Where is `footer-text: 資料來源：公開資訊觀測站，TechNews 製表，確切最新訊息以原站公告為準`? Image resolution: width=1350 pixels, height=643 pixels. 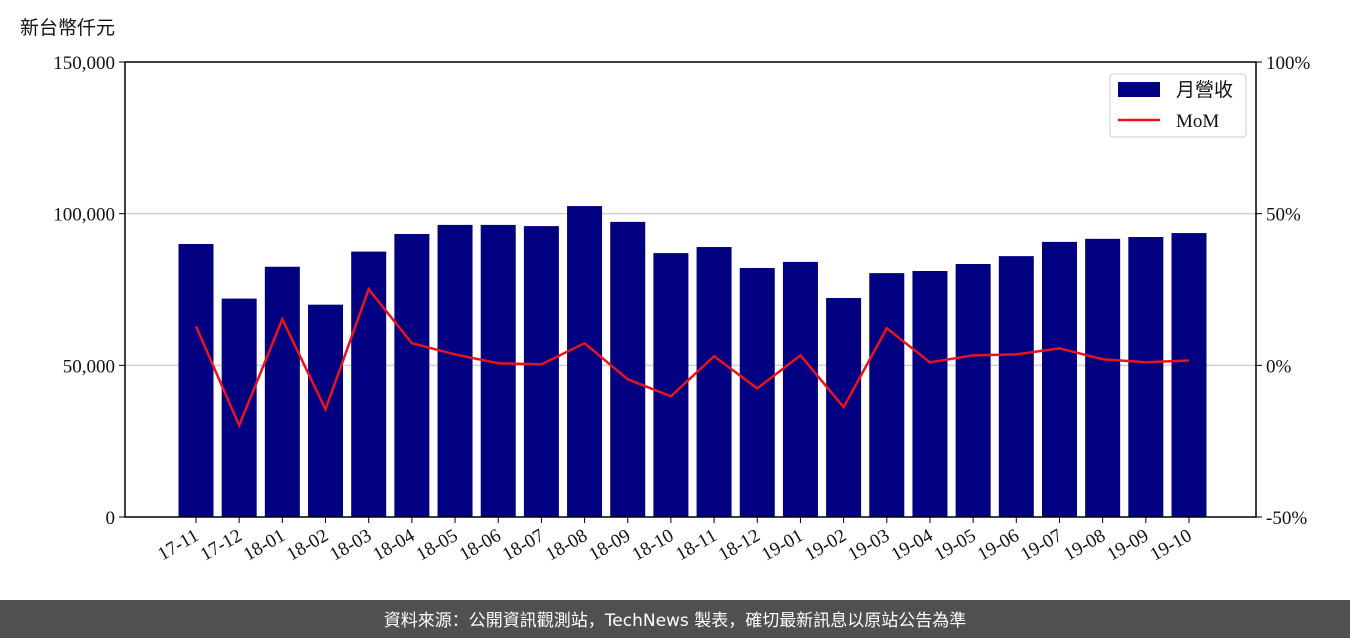 footer-text: 資料來源：公開資訊觀測站，TechNews 製表，確切最新訊息以原站公告為準 is located at coordinates (675, 621).